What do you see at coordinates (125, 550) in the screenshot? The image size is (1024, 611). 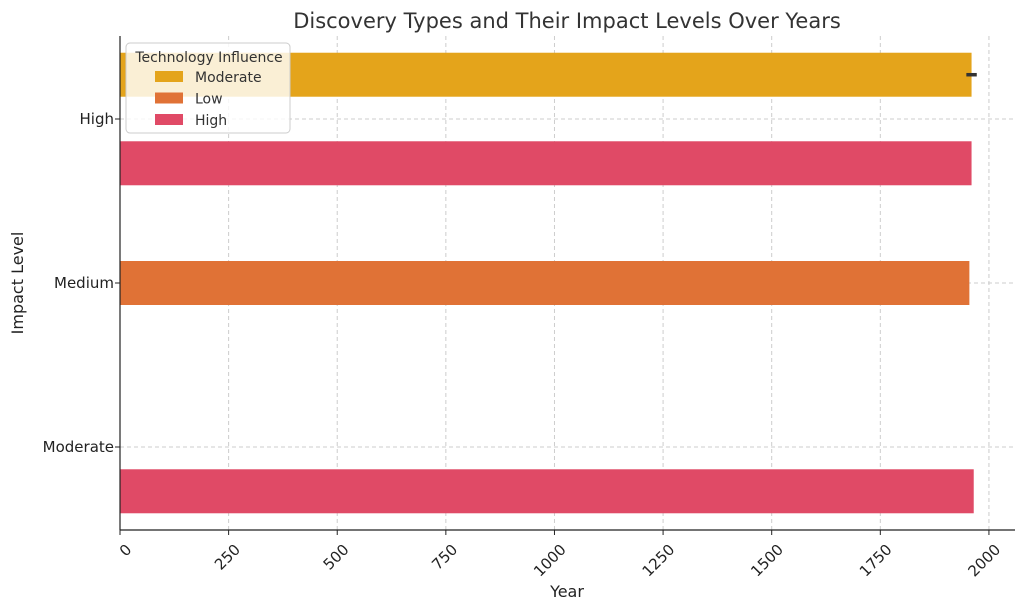 I see `x-tick-label: 0` at bounding box center [125, 550].